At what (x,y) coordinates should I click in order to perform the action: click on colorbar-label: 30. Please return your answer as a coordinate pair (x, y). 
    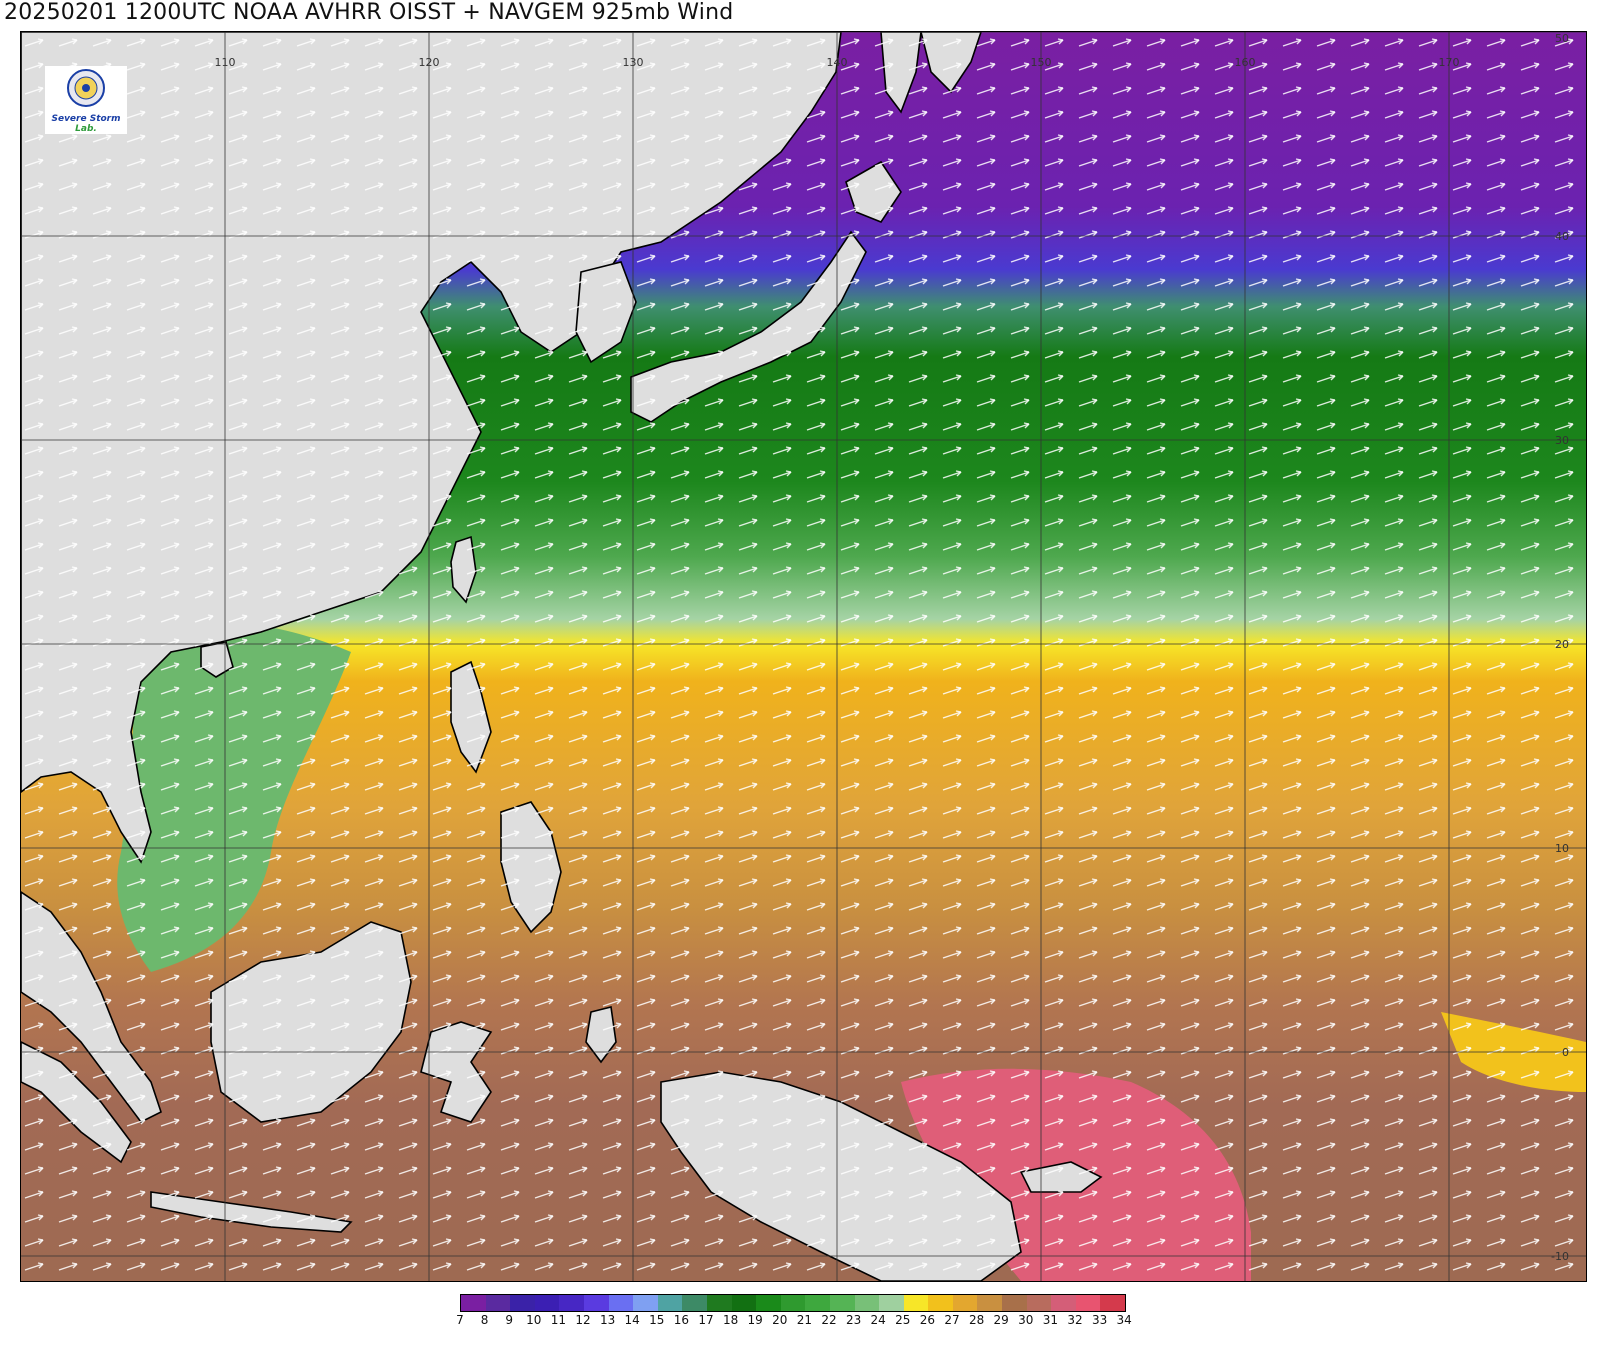
    Looking at the image, I should click on (1026, 1320).